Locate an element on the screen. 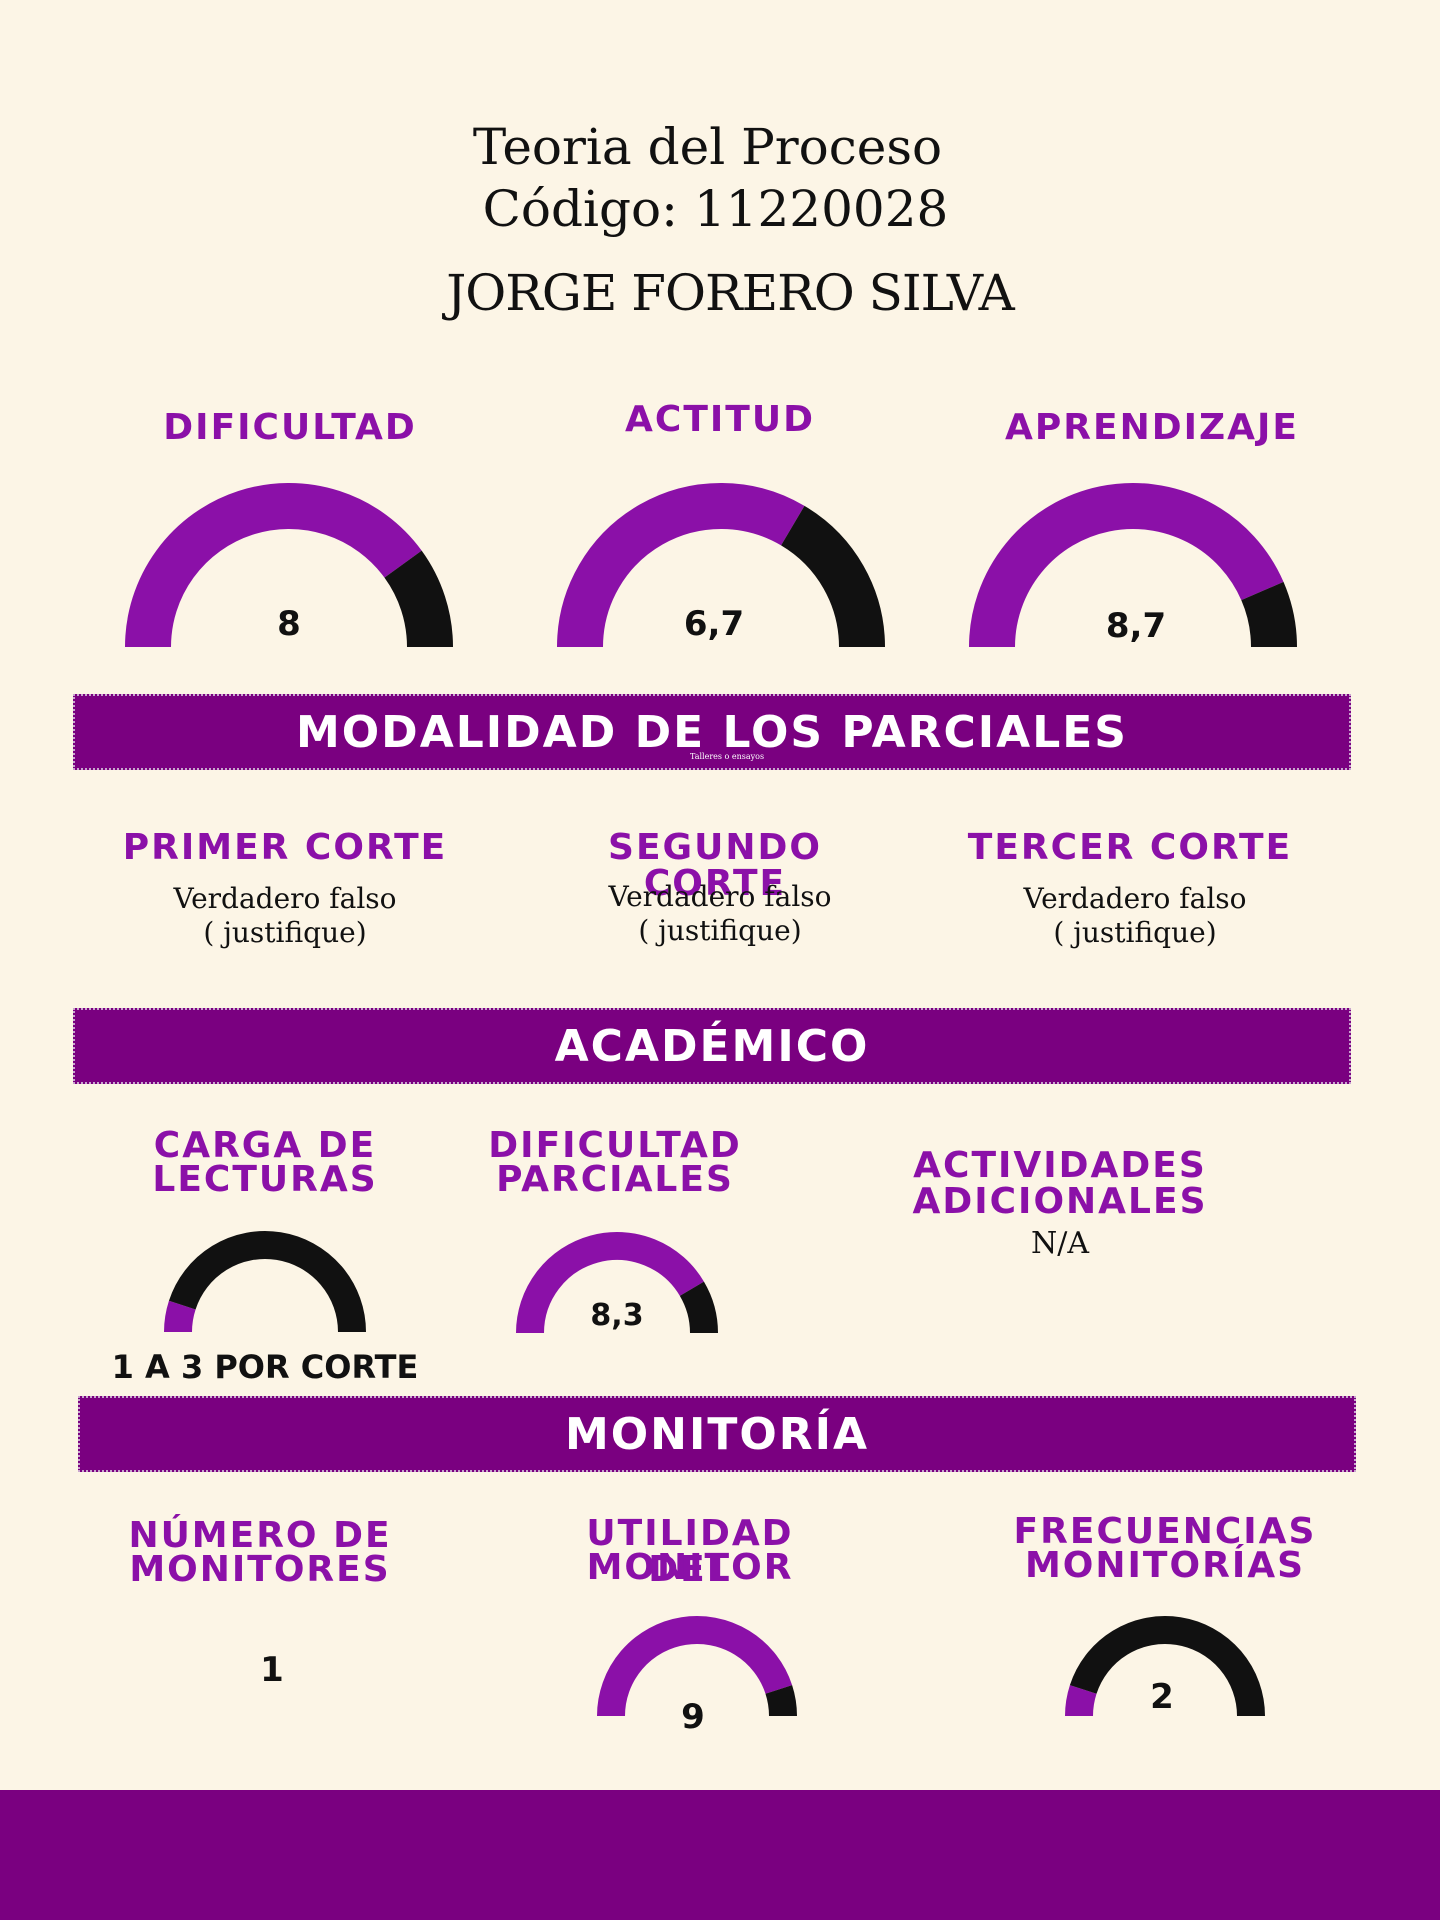 Image resolution: width=1440 pixels, height=1920 pixels. modalidad-title: MODALIDAD DE LOS PARCIALES is located at coordinates (711, 732).